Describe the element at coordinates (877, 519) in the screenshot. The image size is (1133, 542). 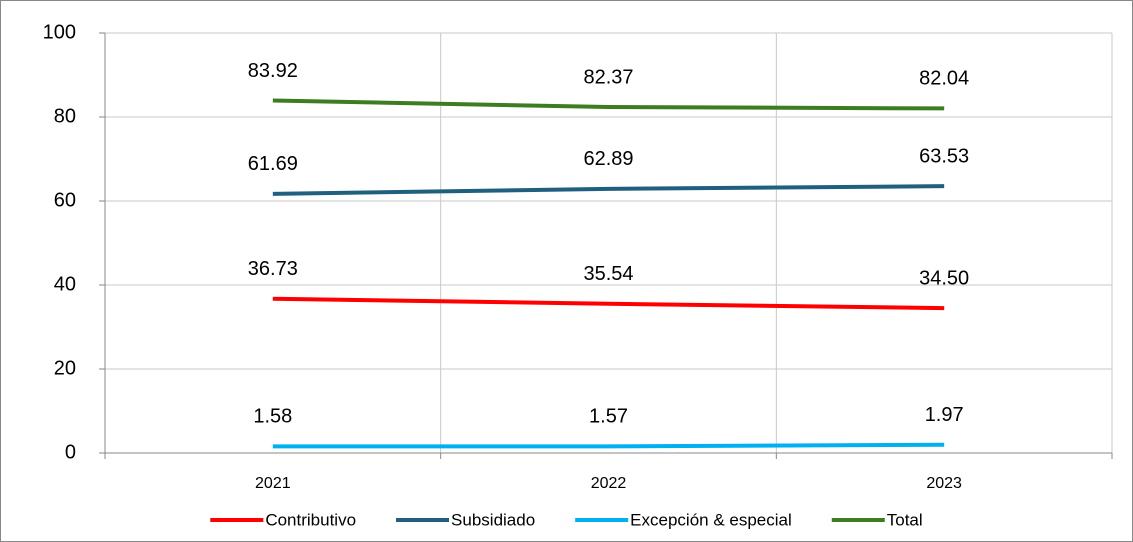
I see `legend-item: Total` at that location.